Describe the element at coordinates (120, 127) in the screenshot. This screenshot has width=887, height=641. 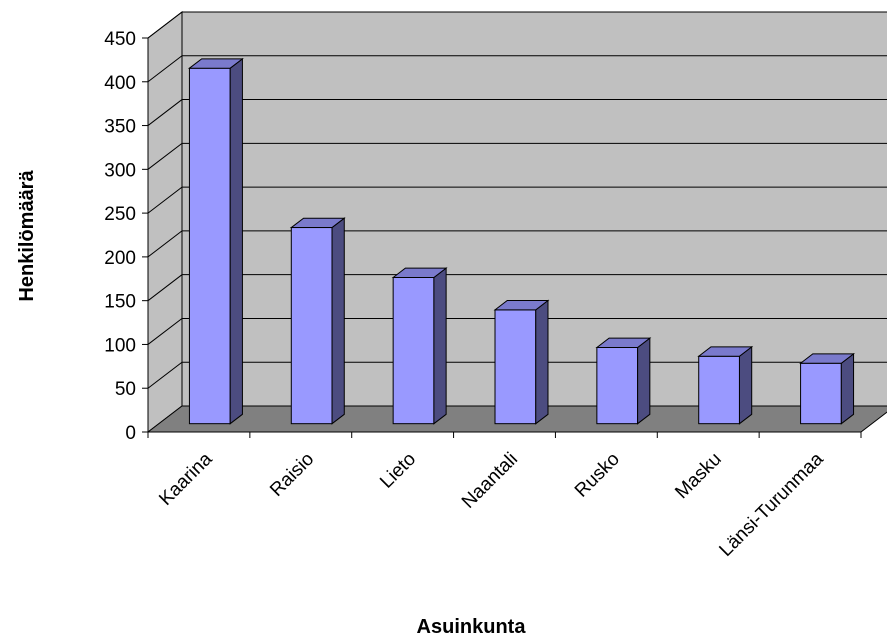
I see `y-tick-label: 350` at that location.